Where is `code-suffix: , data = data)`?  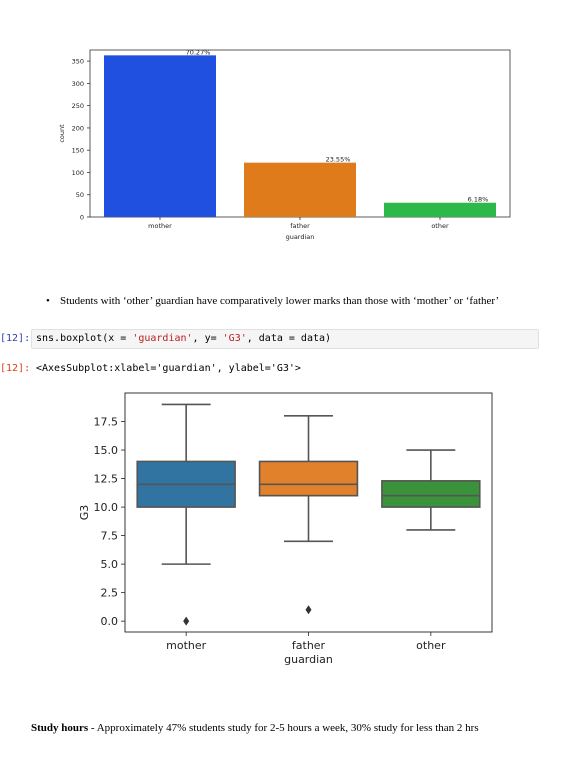
code-suffix: , data = data) is located at coordinates (289, 338).